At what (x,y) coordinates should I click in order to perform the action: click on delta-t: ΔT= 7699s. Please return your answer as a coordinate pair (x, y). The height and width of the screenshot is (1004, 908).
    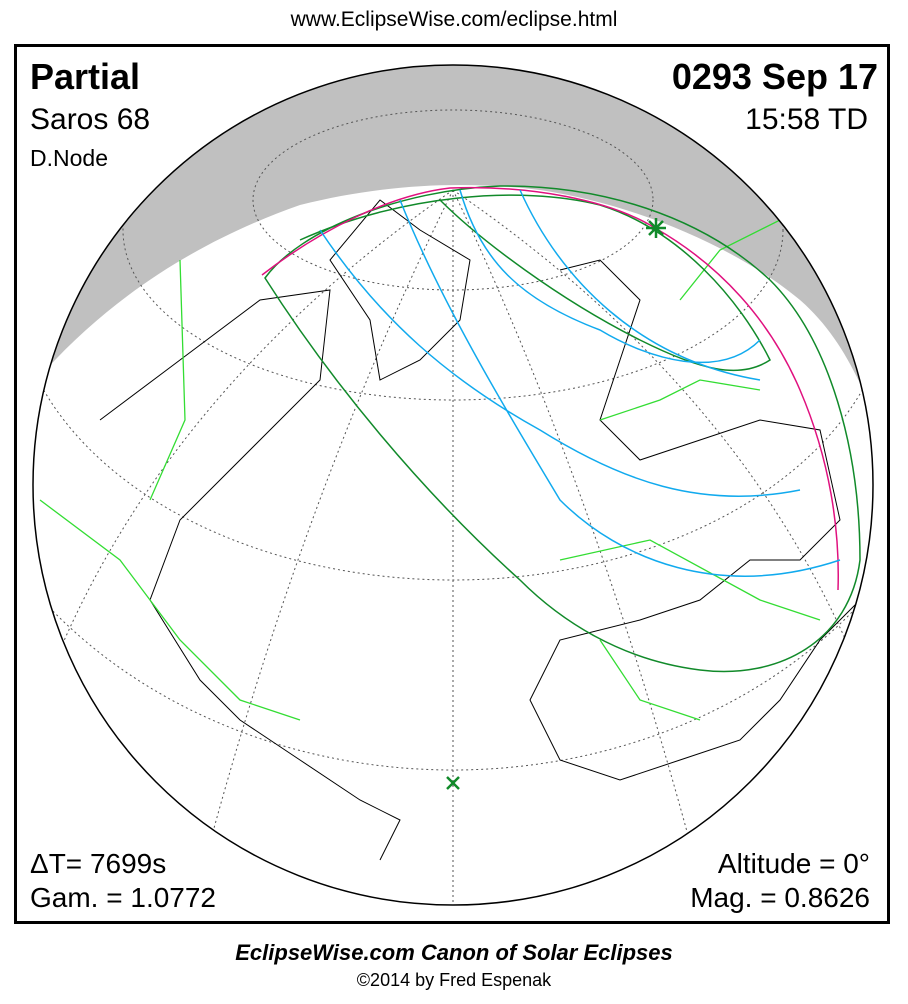
    Looking at the image, I should click on (98, 863).